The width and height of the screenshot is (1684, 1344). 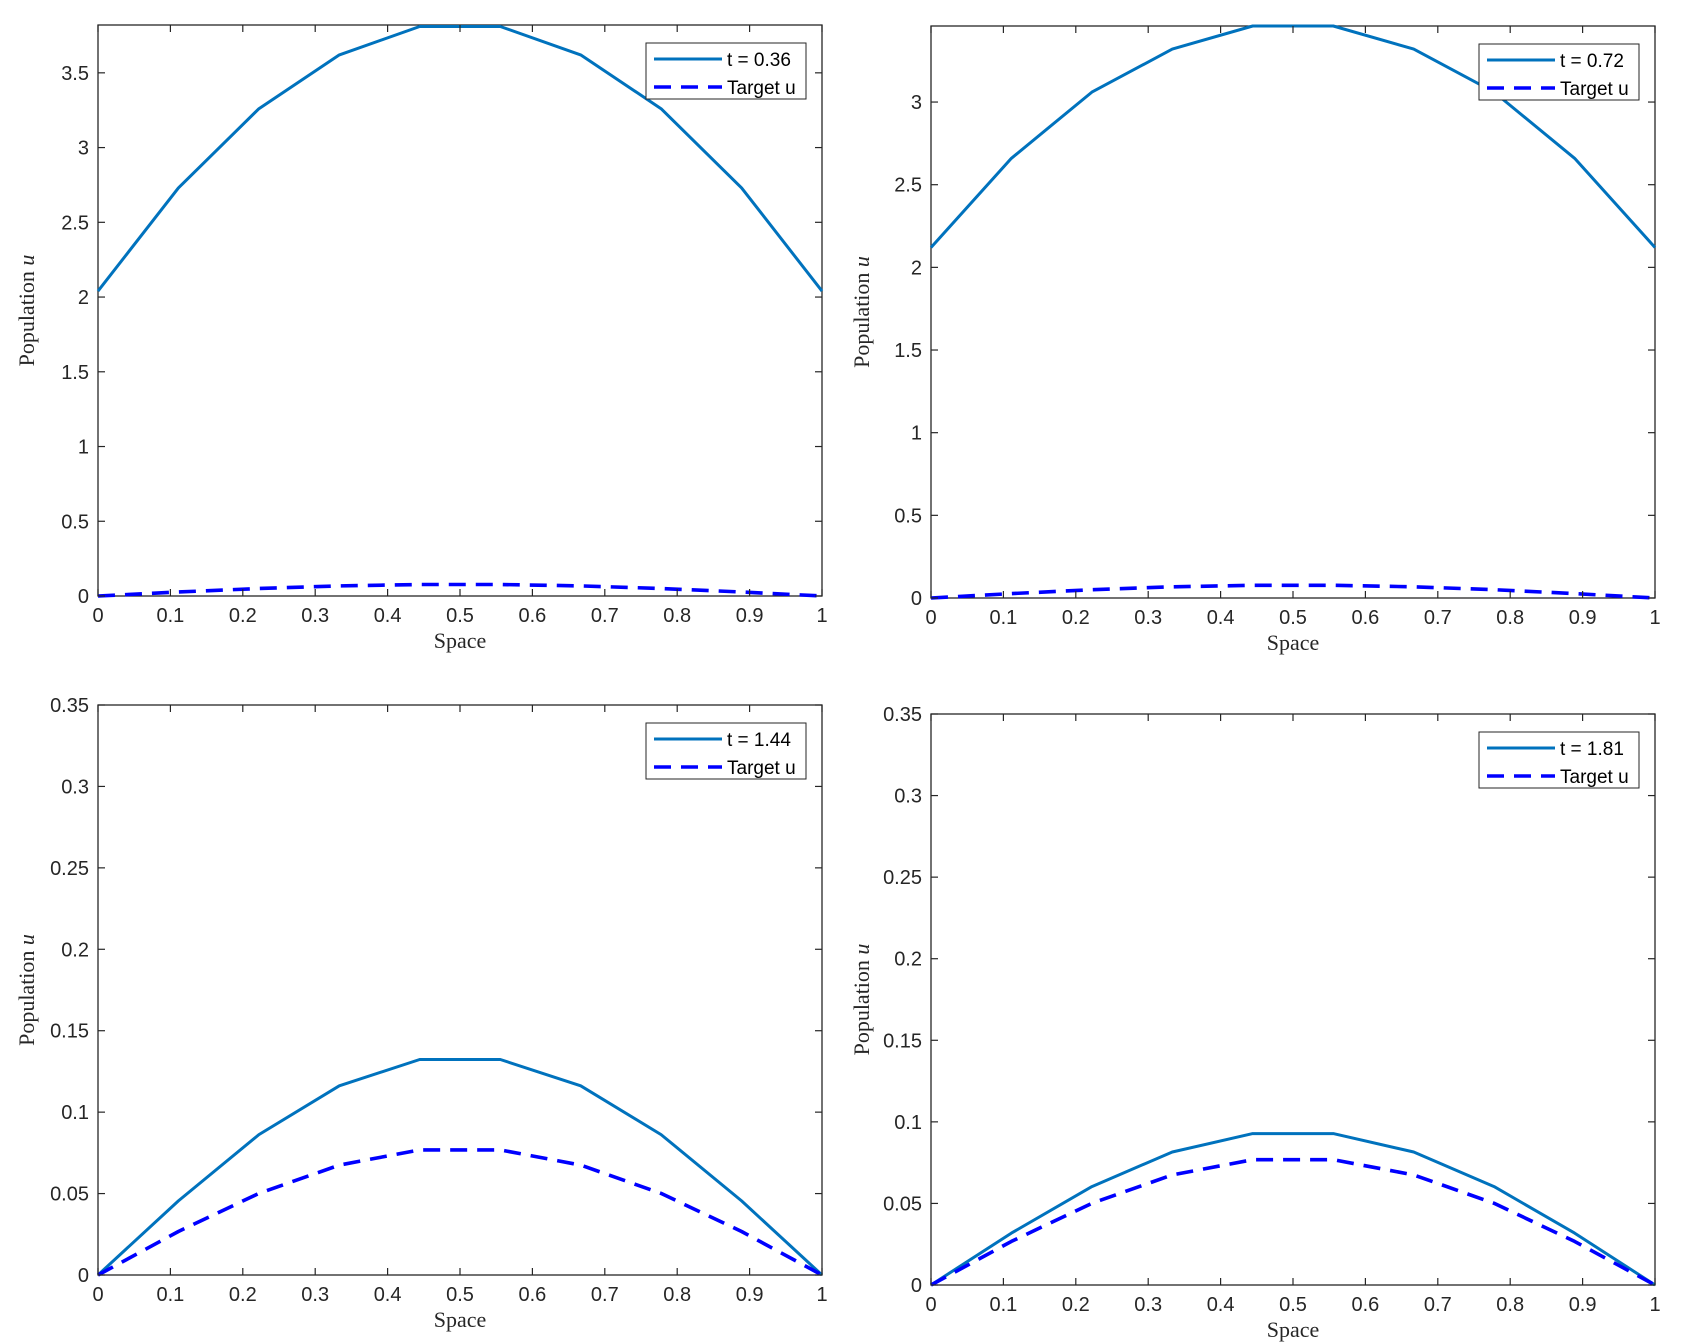 I want to click on legend-label: t = 1.44, so click(x=759, y=740).